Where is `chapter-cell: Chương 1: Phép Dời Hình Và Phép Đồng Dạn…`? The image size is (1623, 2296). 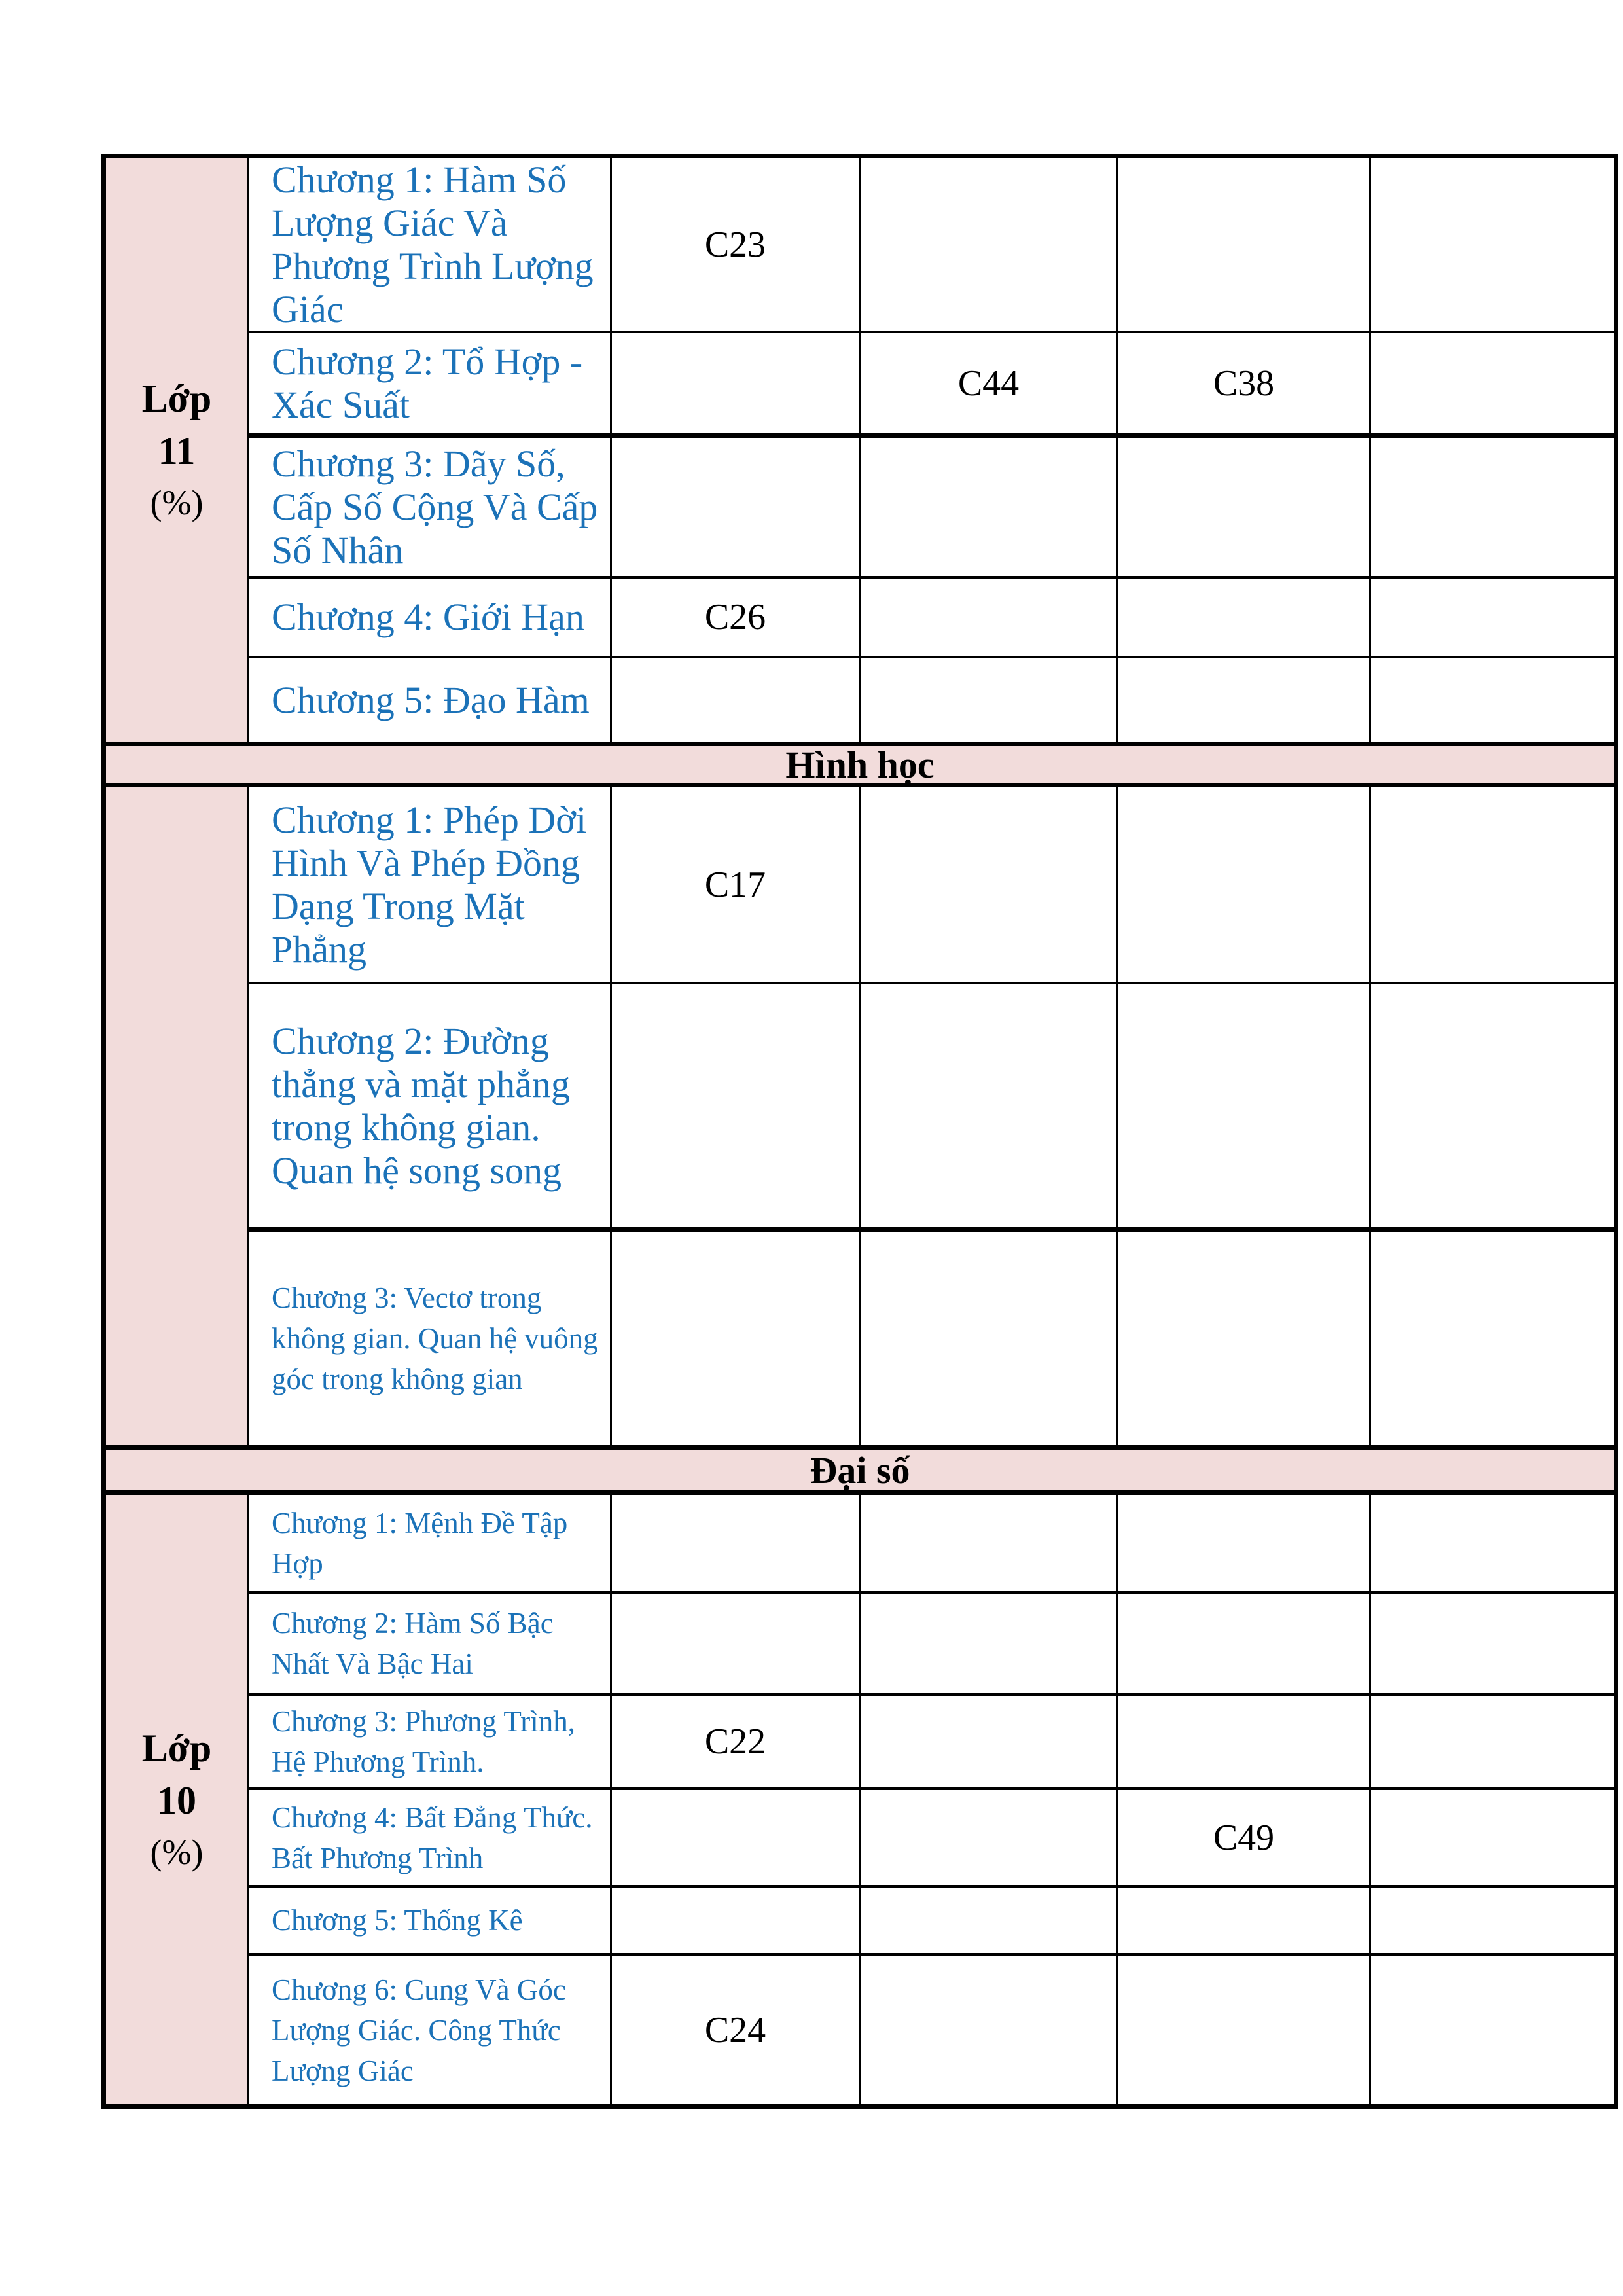 chapter-cell: Chương 1: Phép Dời Hình Và Phép Đồng Dạn… is located at coordinates (429, 884).